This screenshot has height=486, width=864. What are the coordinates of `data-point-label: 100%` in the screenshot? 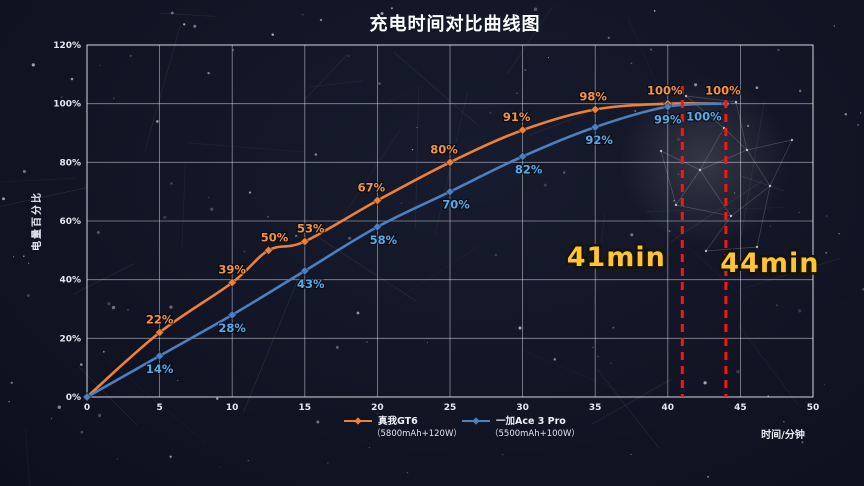 It's located at (665, 91).